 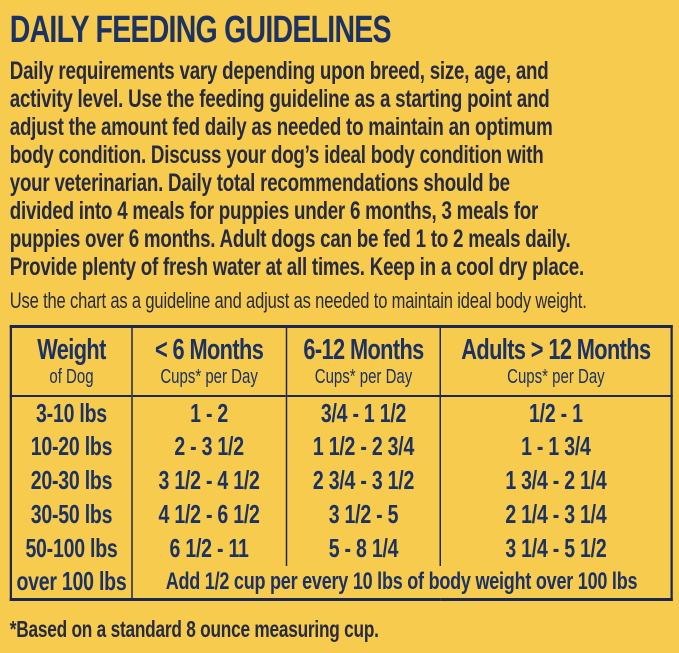 I want to click on cups-adult-cell: 2 1/4 - 3 1/4, so click(x=555, y=514).